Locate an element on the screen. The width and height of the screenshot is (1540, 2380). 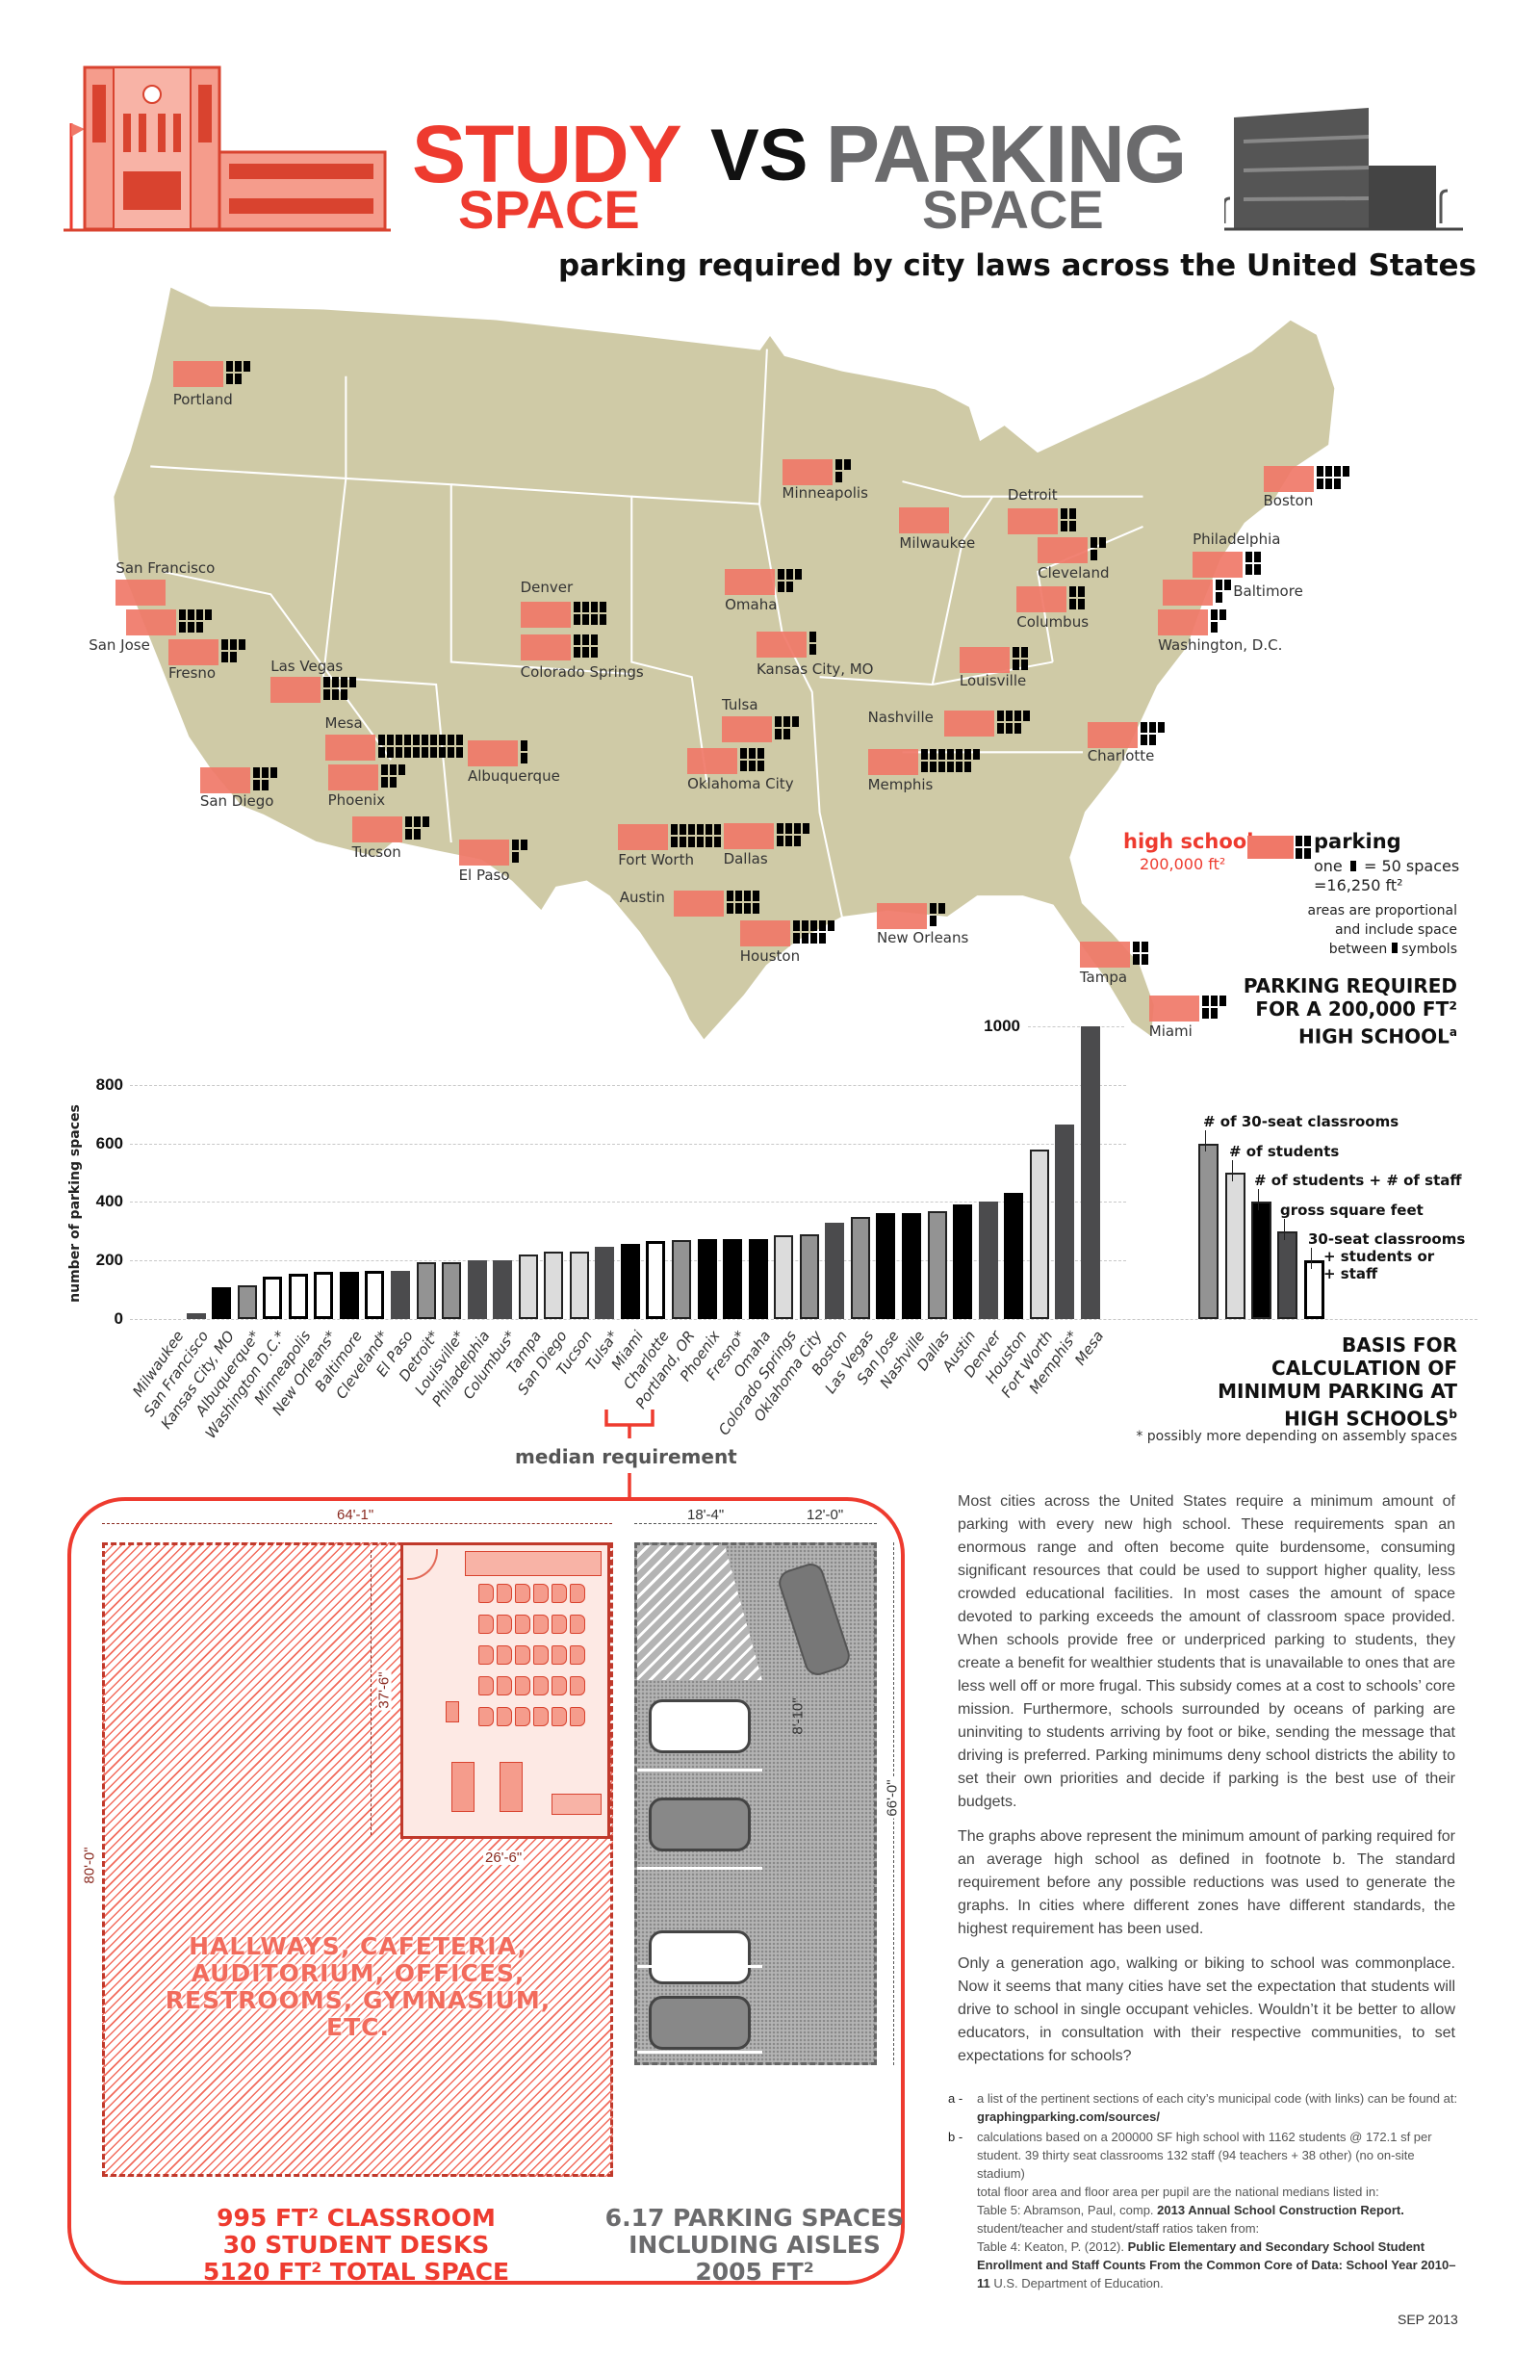
legend-parking-label: parking is located at coordinates (1357, 842).